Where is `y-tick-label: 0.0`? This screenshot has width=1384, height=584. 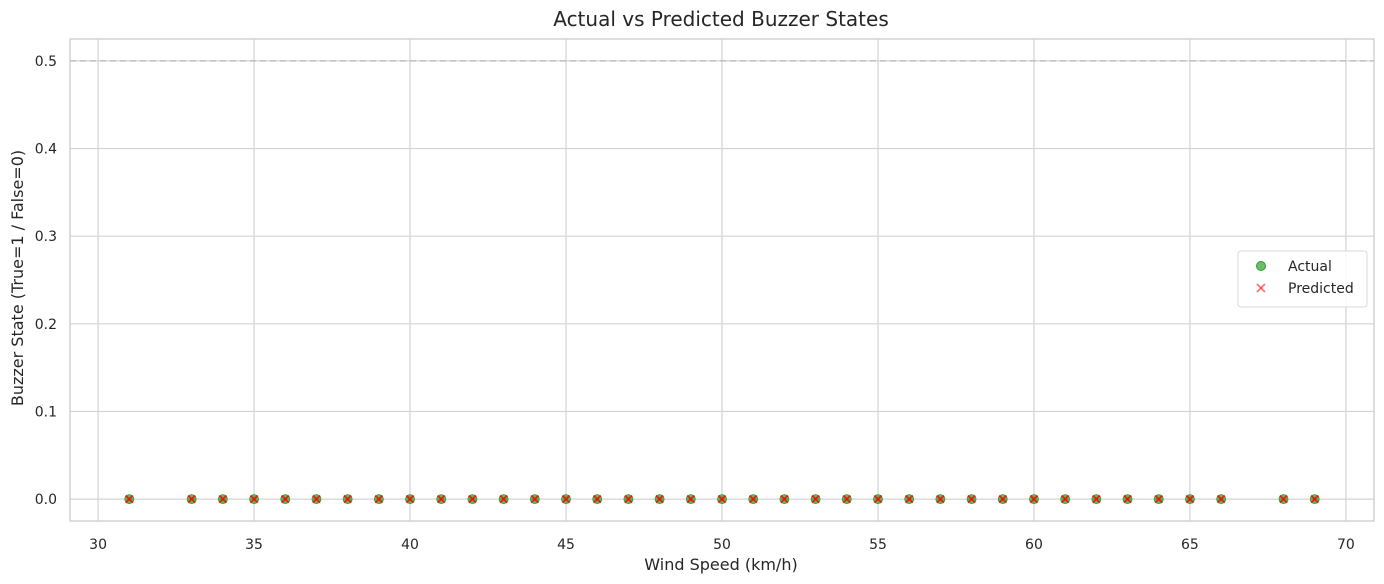
y-tick-label: 0.0 is located at coordinates (46, 500).